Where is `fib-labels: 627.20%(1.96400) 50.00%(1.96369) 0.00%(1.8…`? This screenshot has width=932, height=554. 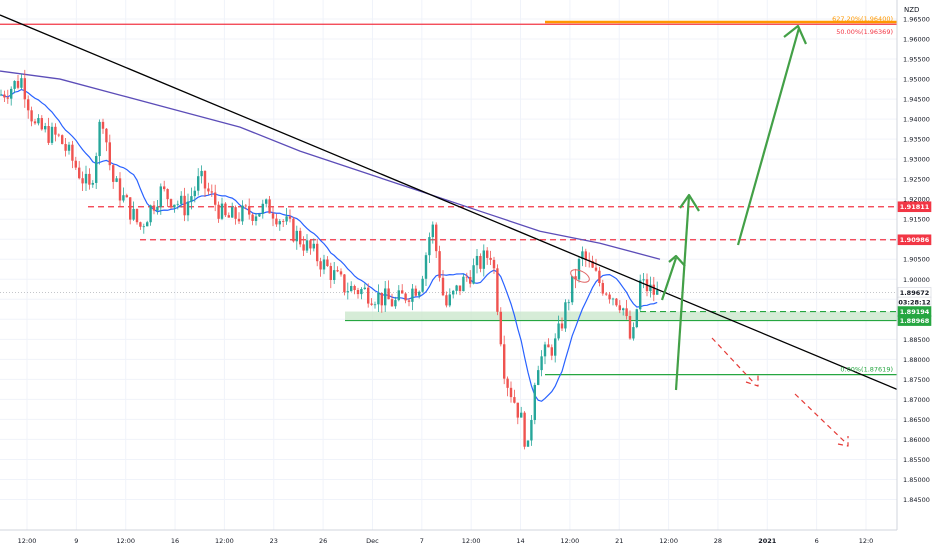 fib-labels: 627.20%(1.96400) 50.00%(1.96369) 0.00%(1.8… is located at coordinates (862, 194).